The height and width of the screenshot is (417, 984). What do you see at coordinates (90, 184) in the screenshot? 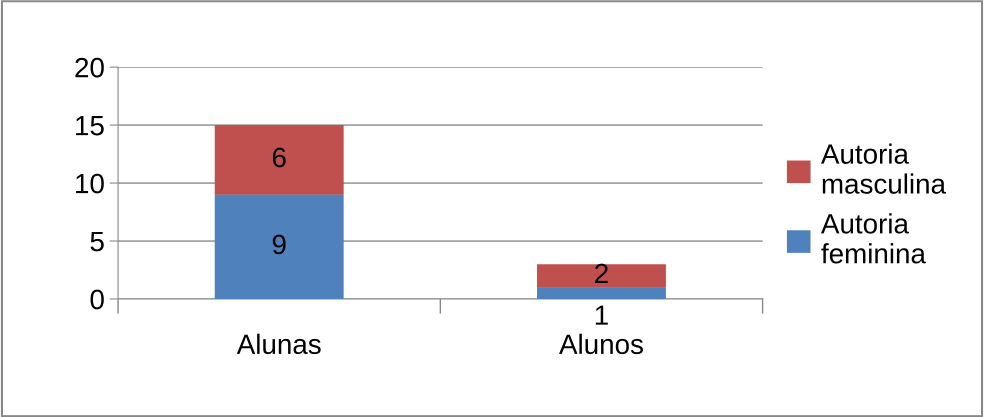
I see `y-tick-label: 10` at bounding box center [90, 184].